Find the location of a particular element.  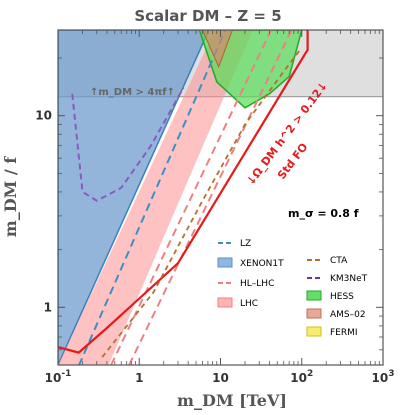

x-tick-label: 10³ is located at coordinates (383, 377).